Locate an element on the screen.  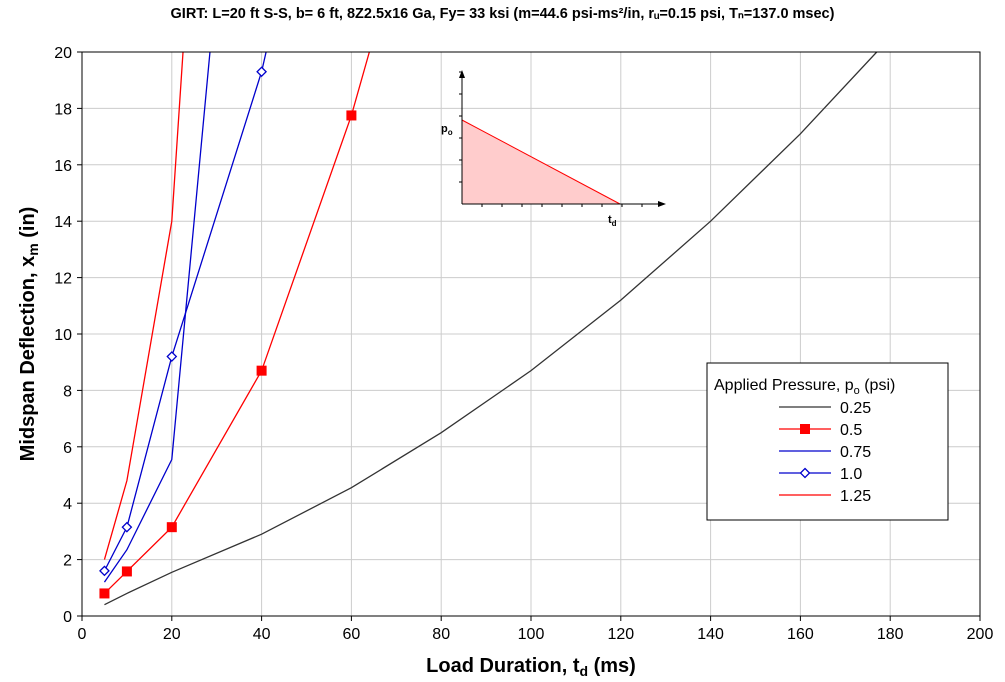
legend-label-1.0: 1.0 is located at coordinates (851, 474).